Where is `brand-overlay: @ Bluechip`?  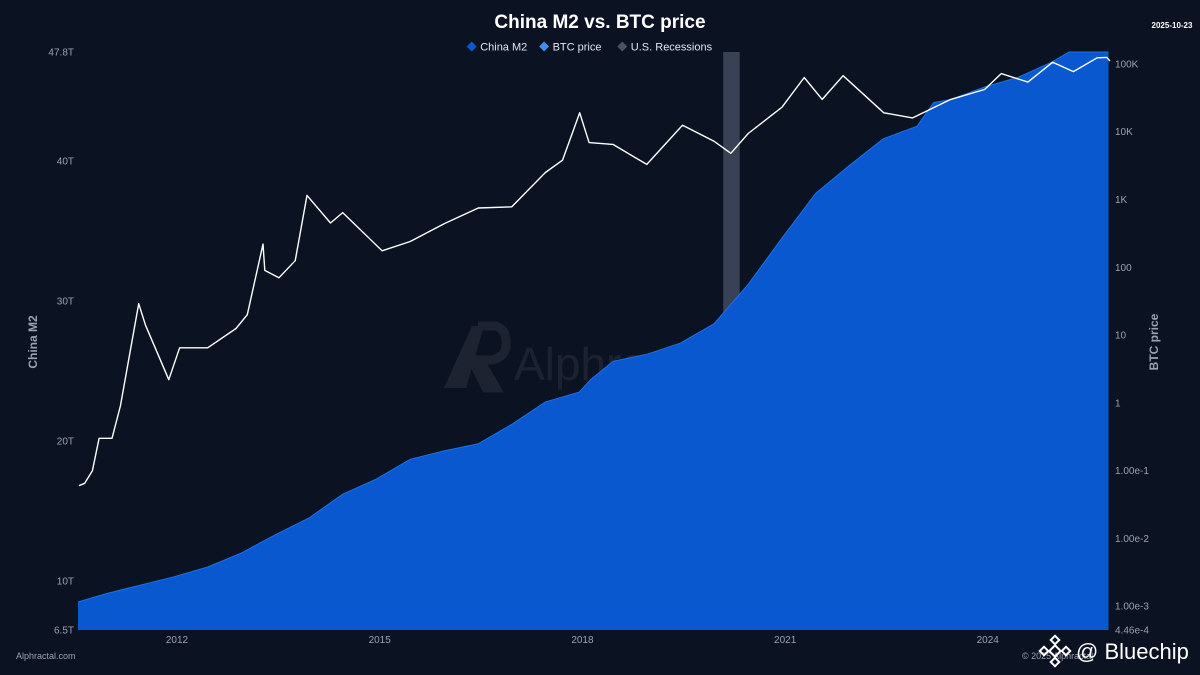
brand-overlay: @ Bluechip is located at coordinates (1113, 651).